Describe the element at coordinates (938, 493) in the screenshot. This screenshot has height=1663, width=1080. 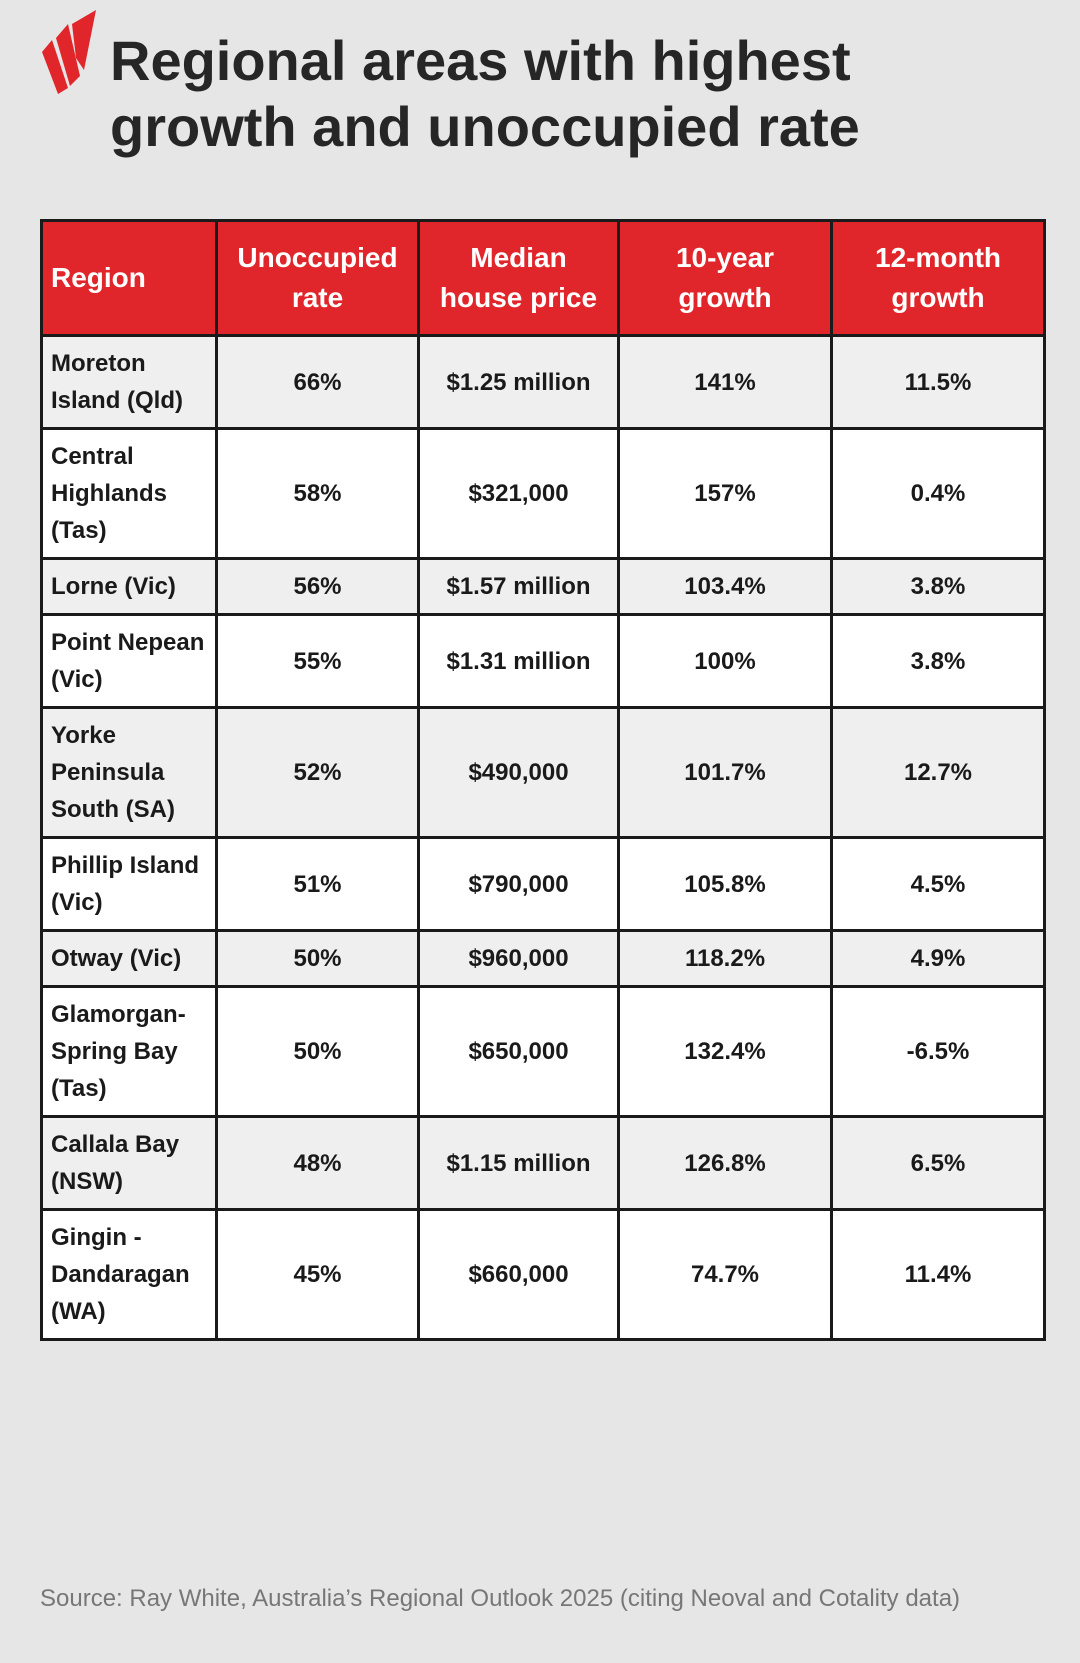
I see `value-cell: 0.4%` at that location.